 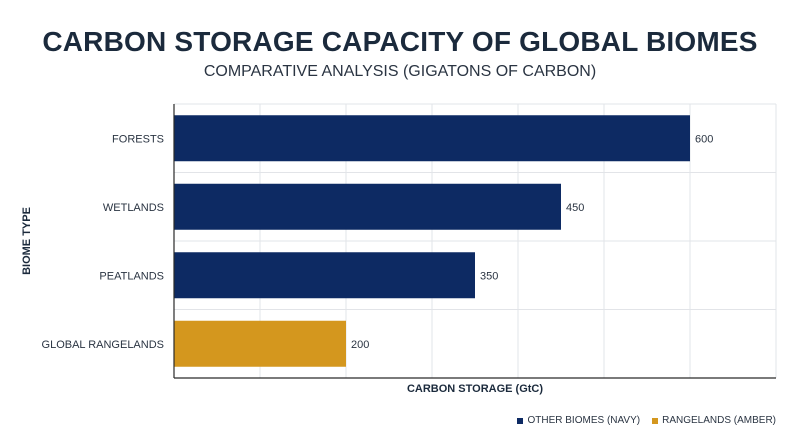 What do you see at coordinates (719, 420) in the screenshot?
I see `legend-label: RANGELANDS (AMBER)` at bounding box center [719, 420].